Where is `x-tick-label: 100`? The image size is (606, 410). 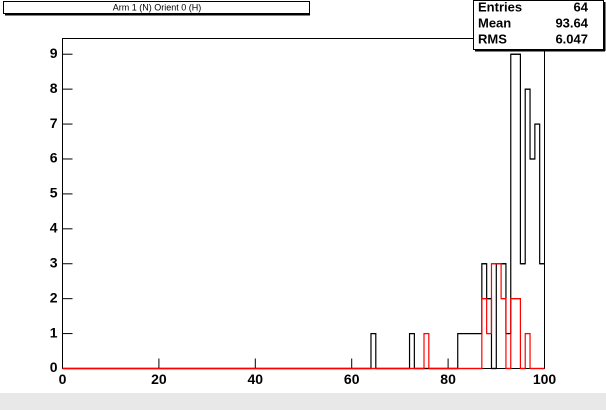 x-tick-label: 100 is located at coordinates (545, 379).